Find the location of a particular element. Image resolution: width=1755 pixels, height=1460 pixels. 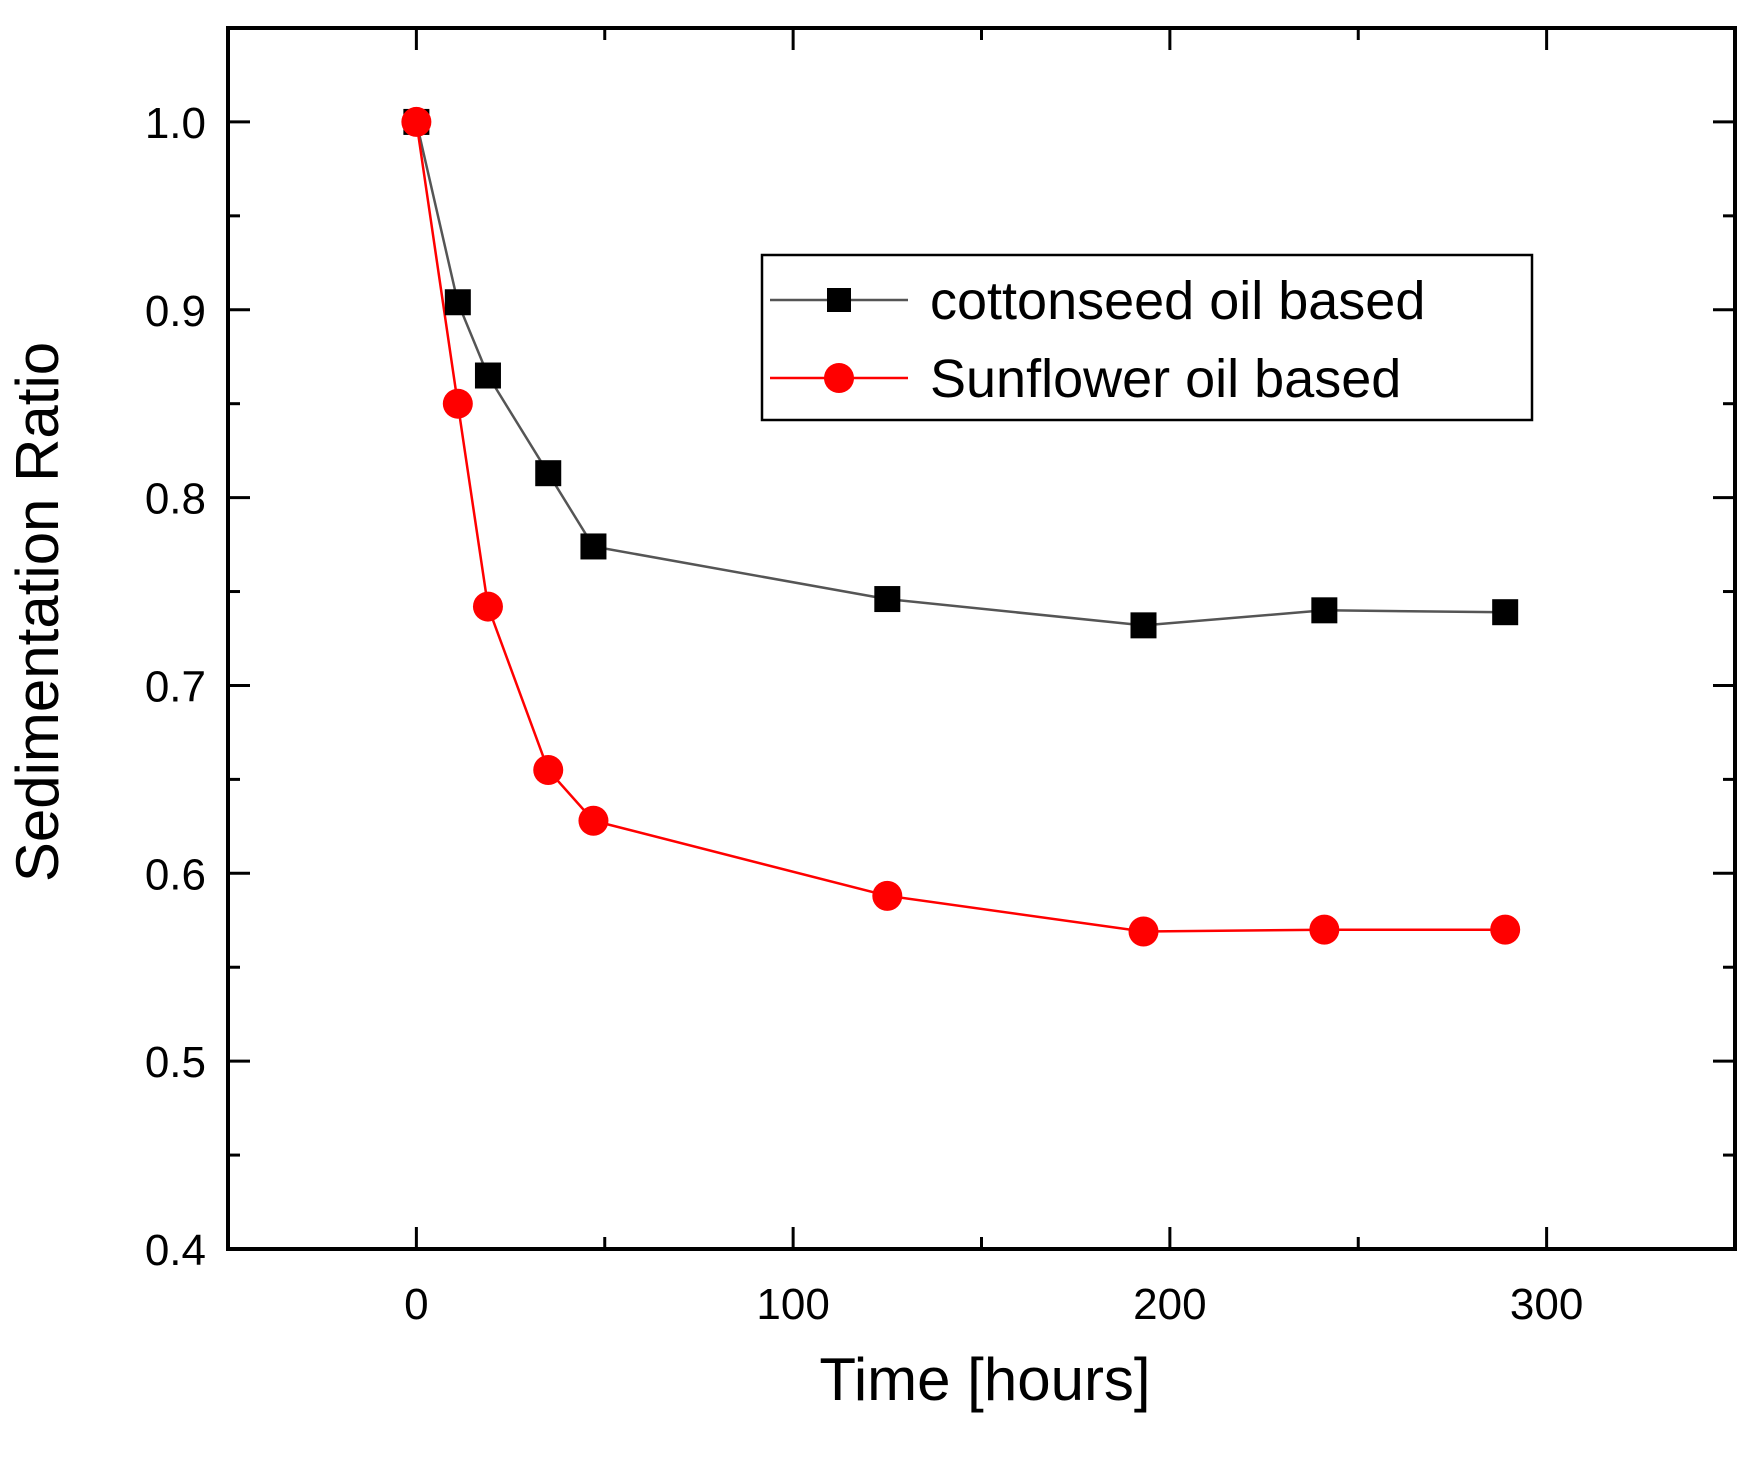

legend: cottonseed oil based Sunflower oil based is located at coordinates (1147, 337).